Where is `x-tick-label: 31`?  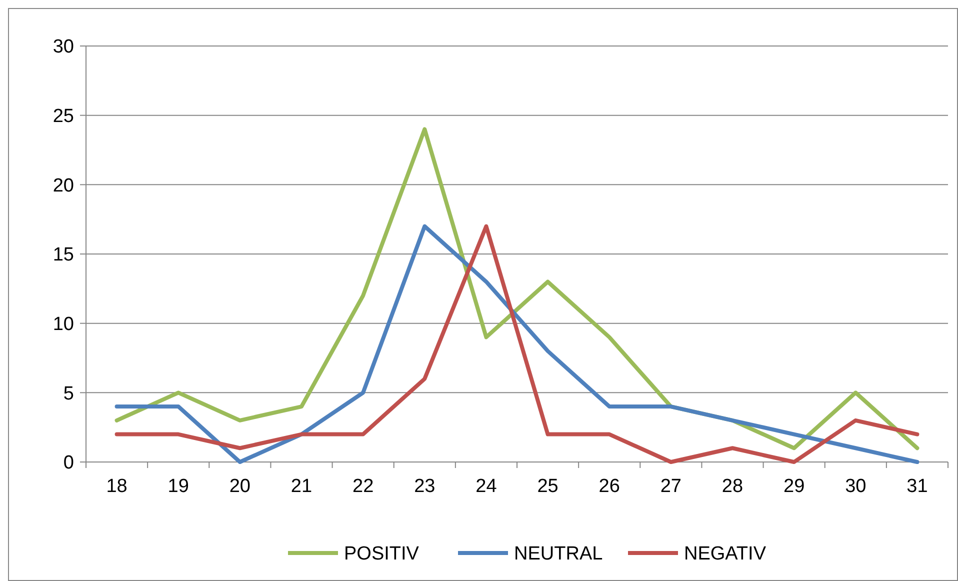
x-tick-label: 31 is located at coordinates (917, 486).